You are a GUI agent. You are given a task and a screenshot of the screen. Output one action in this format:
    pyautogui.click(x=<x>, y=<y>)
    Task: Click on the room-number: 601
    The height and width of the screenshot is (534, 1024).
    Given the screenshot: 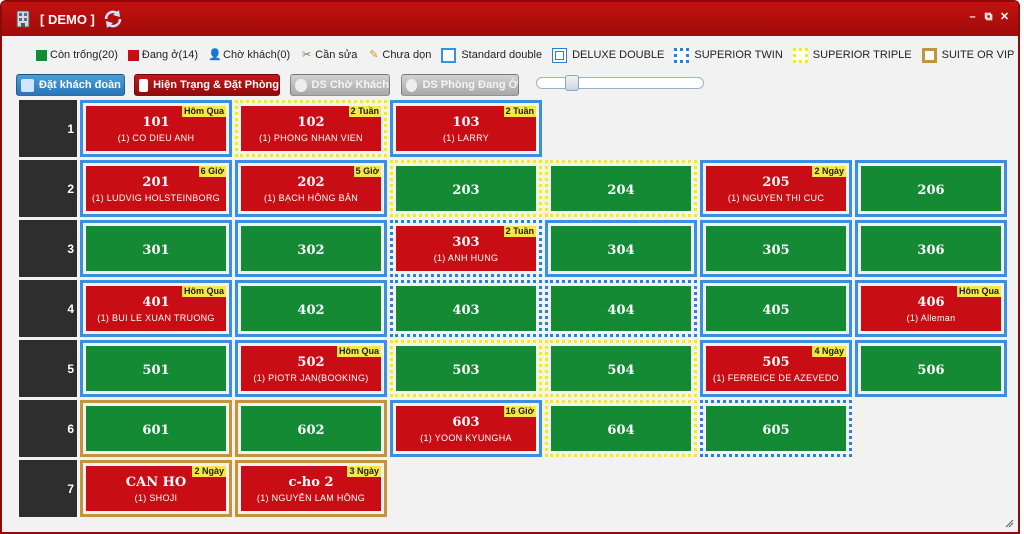 What is the action you would take?
    pyautogui.click(x=156, y=430)
    